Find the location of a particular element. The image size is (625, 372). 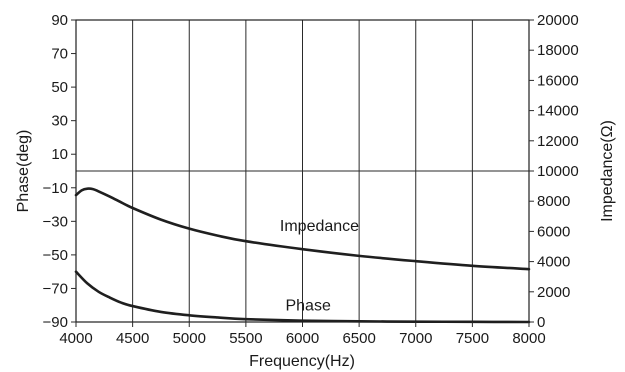

right-tick-label: 6000 is located at coordinates (553, 231).